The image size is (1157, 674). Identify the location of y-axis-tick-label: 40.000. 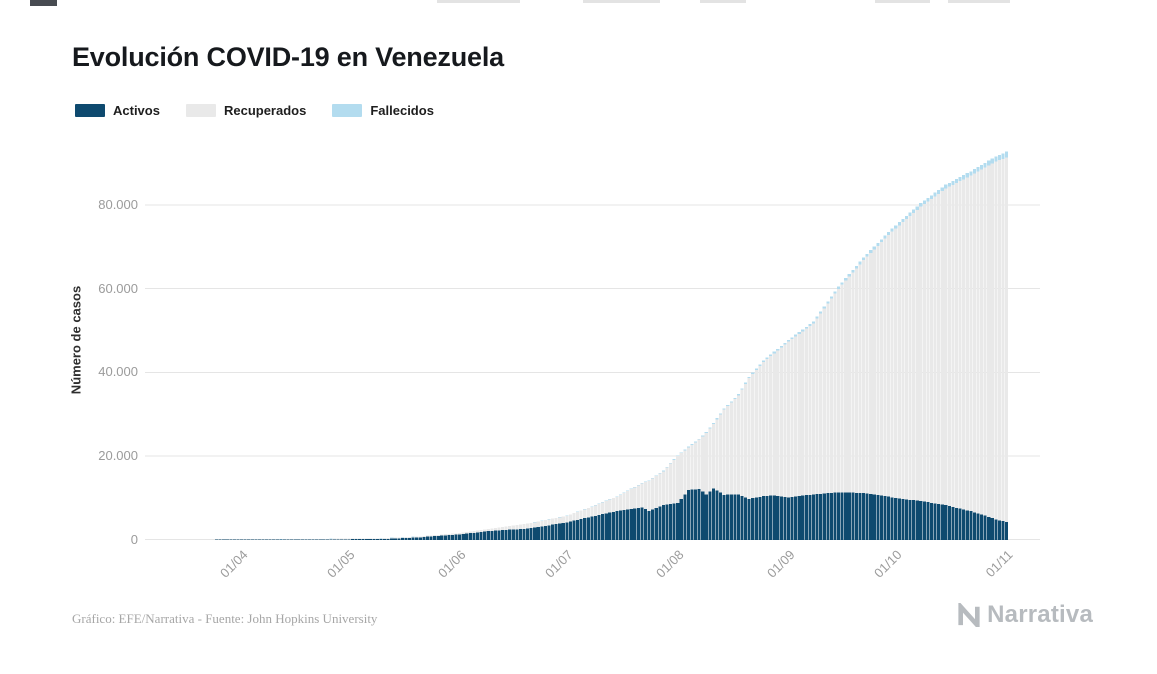
(118, 372).